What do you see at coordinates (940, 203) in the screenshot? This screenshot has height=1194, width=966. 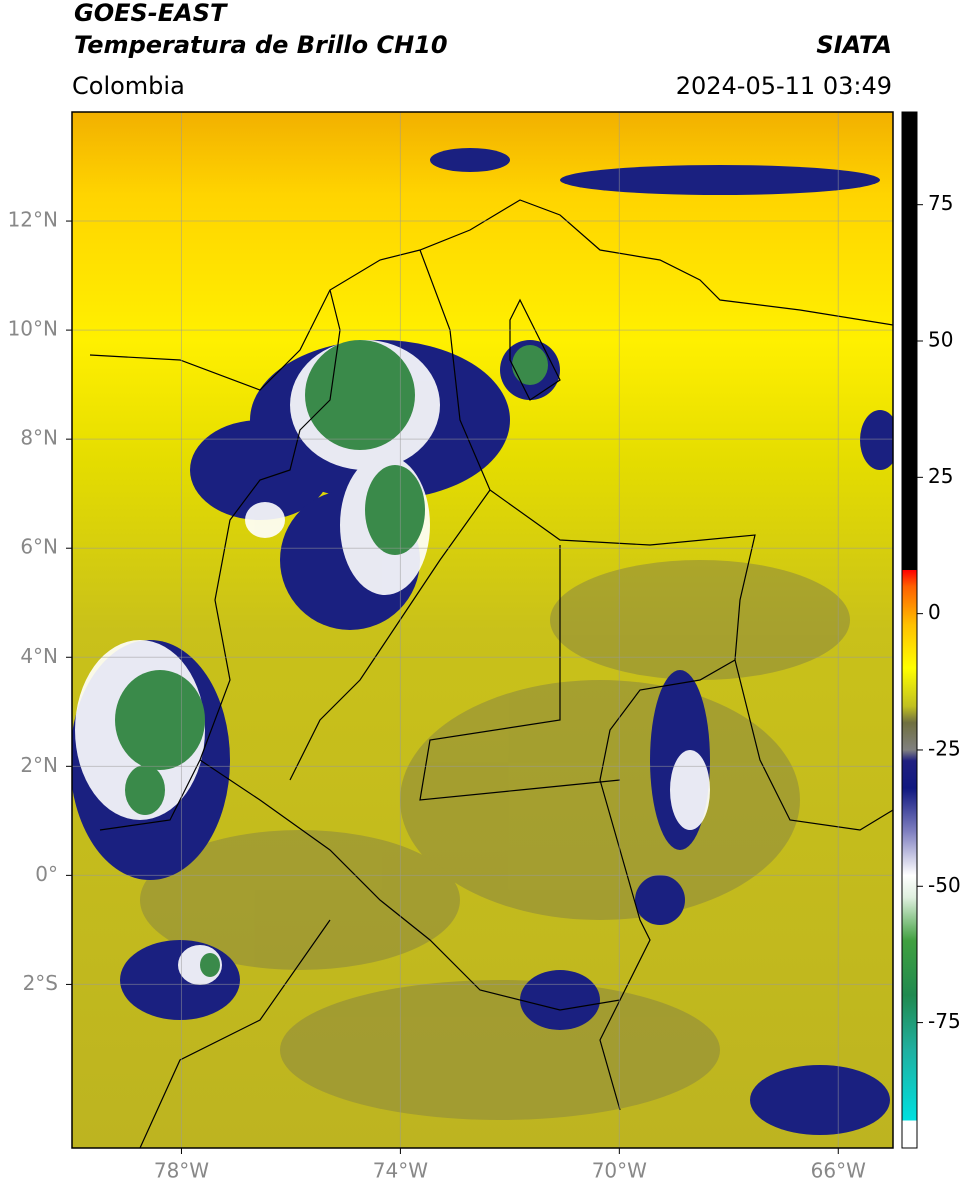 I see `colorbar-tick-label: 75` at bounding box center [940, 203].